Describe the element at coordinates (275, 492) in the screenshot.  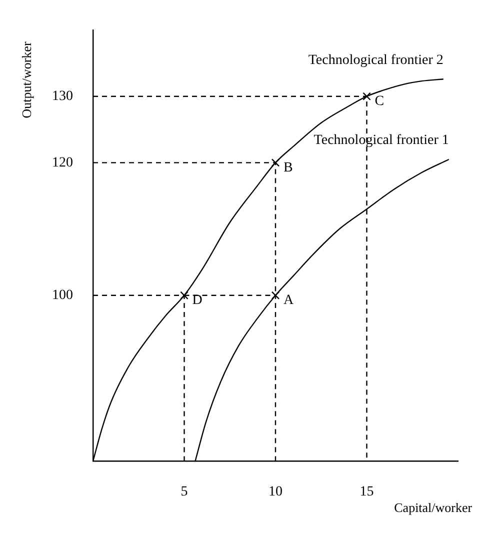
I see `x-tick-label: 10` at that location.